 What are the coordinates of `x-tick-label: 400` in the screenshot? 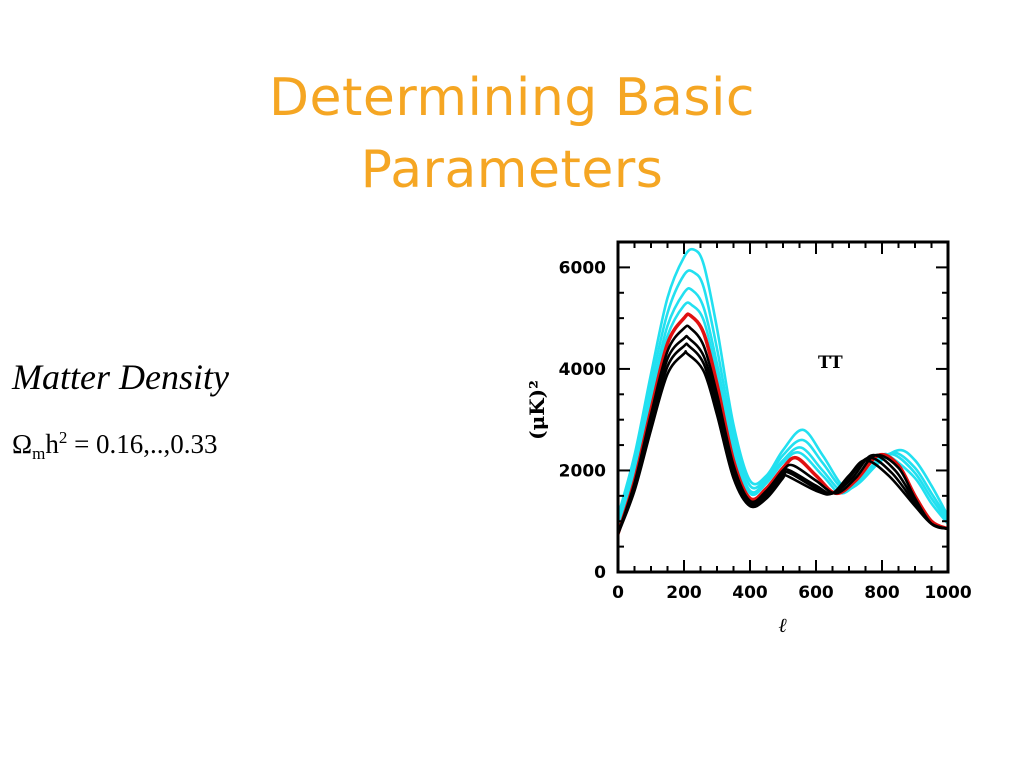 It's located at (750, 593).